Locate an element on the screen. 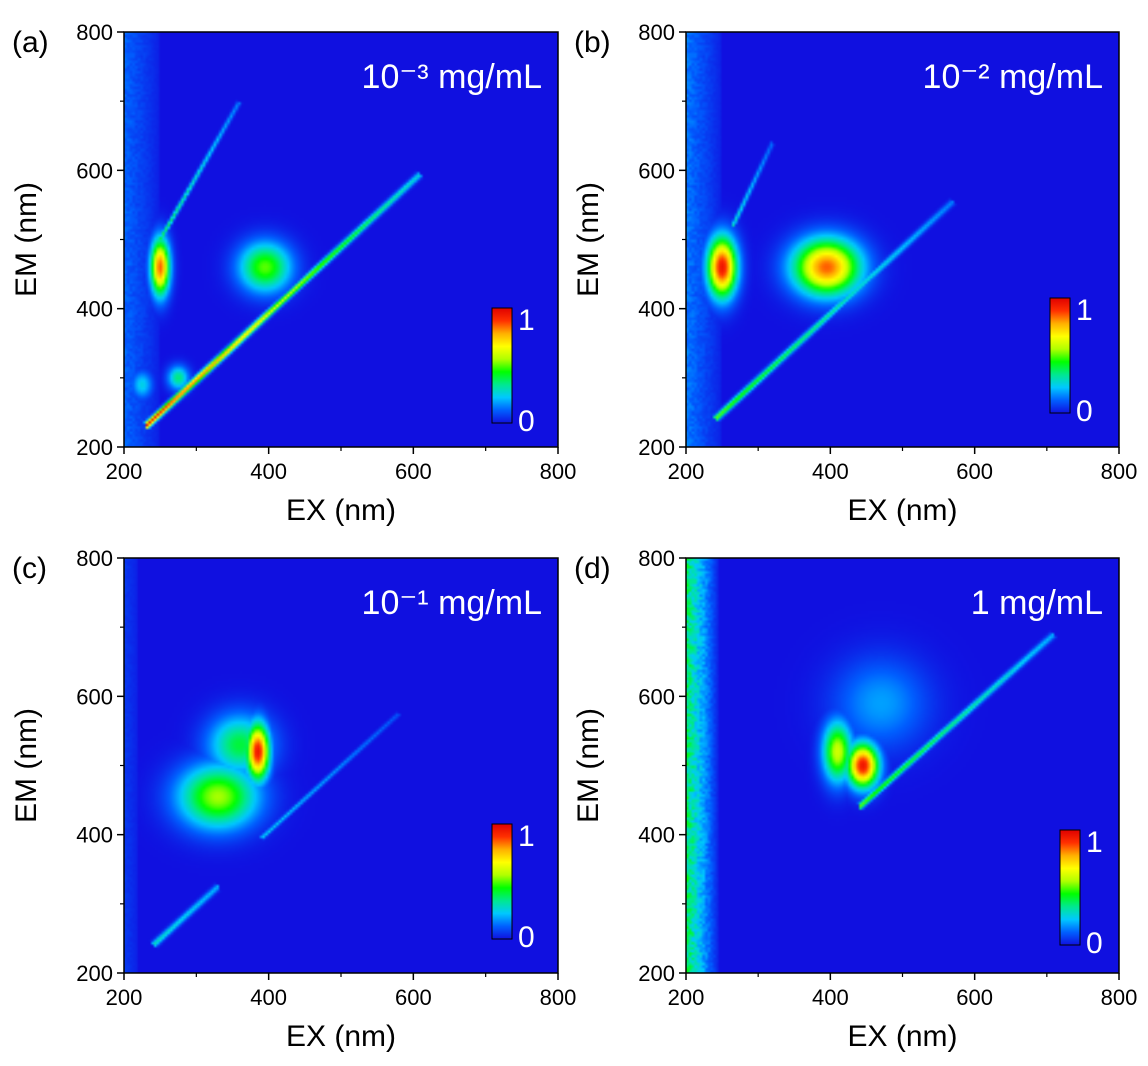 Image resolution: width=1148 pixels, height=1066 pixels. concentration-label: 1 mg/mL is located at coordinates (1037, 603).